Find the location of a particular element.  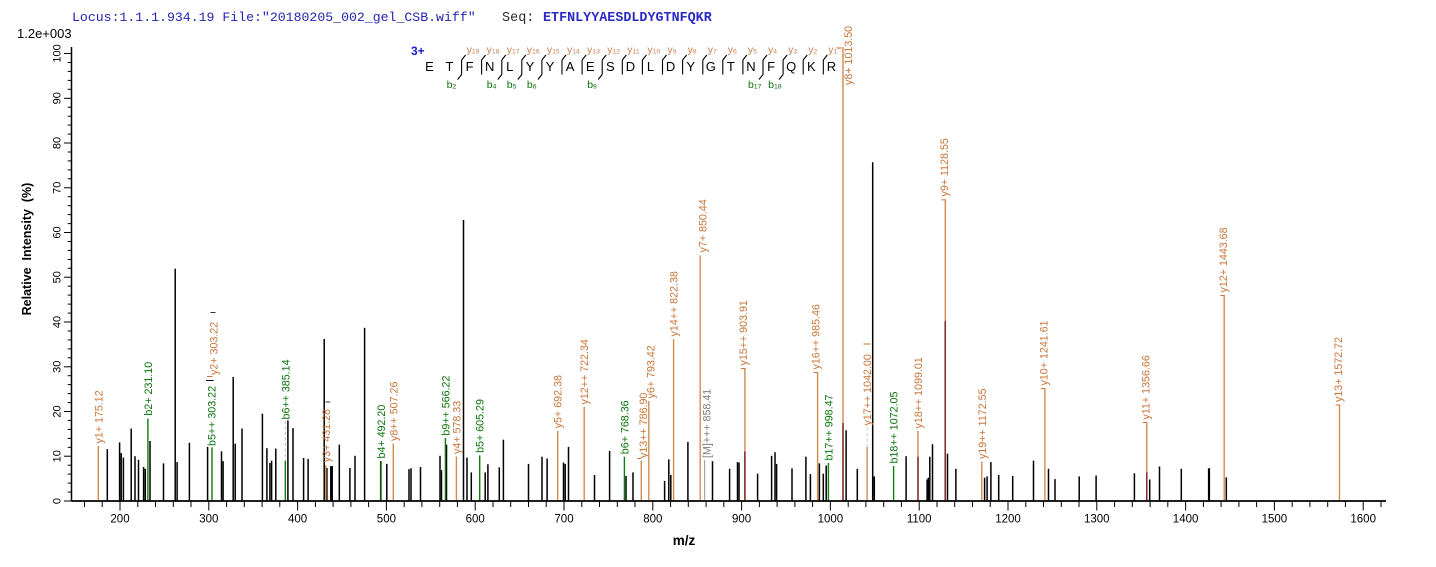

svg-text: 80 is located at coordinates (58, 143).